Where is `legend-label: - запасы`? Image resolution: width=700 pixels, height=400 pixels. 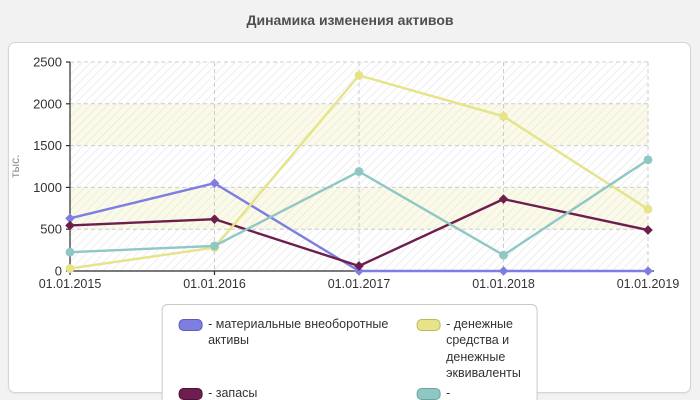 legend-label: - запасы is located at coordinates (233, 393).